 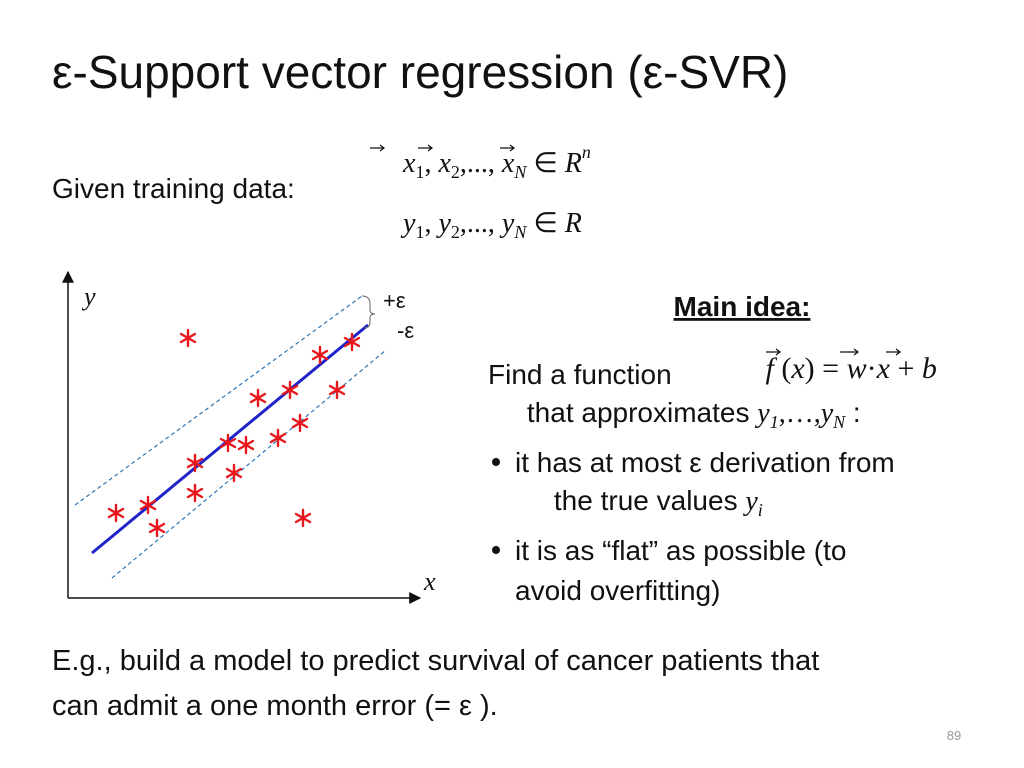 What do you see at coordinates (857, 368) in the screenshot?
I see `text-part: w` at bounding box center [857, 368].